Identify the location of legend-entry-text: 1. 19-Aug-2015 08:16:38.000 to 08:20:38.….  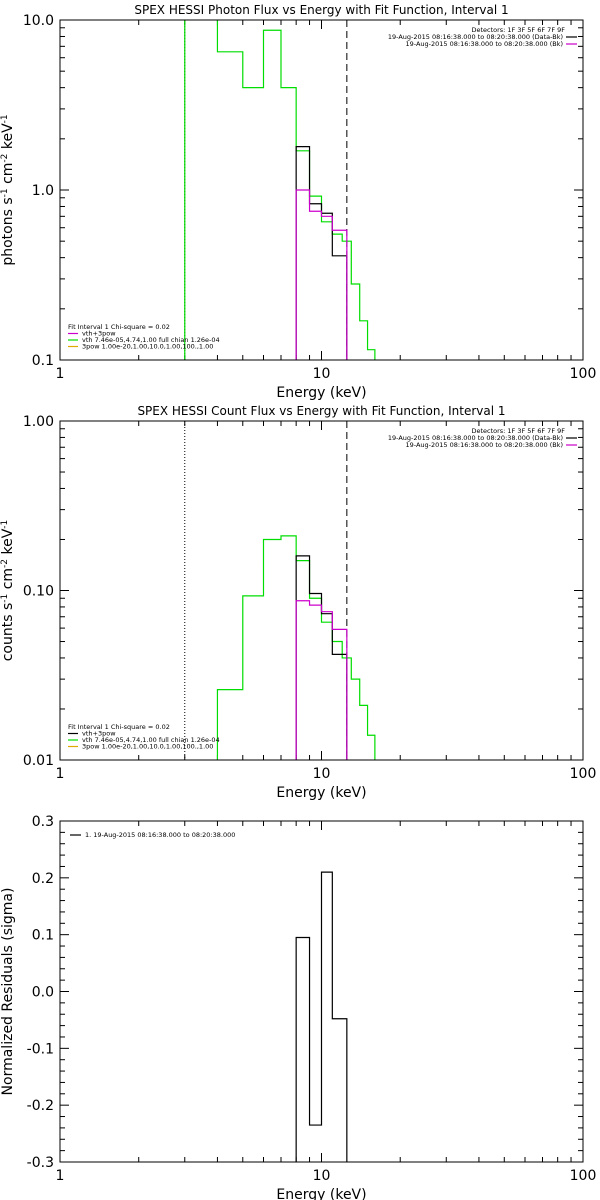
(160, 835).